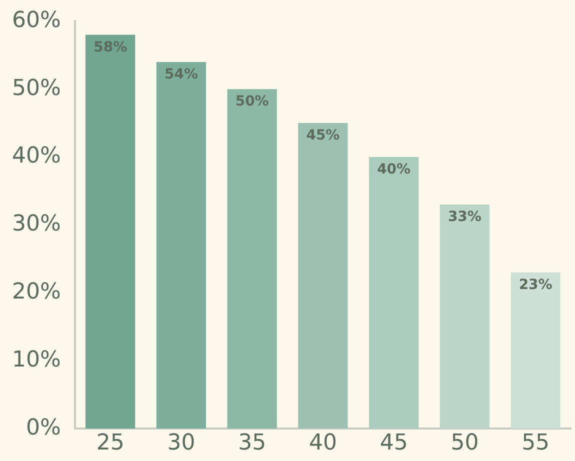 This screenshot has height=461, width=575. Describe the element at coordinates (181, 74) in the screenshot. I see `data-label: 54%` at that location.